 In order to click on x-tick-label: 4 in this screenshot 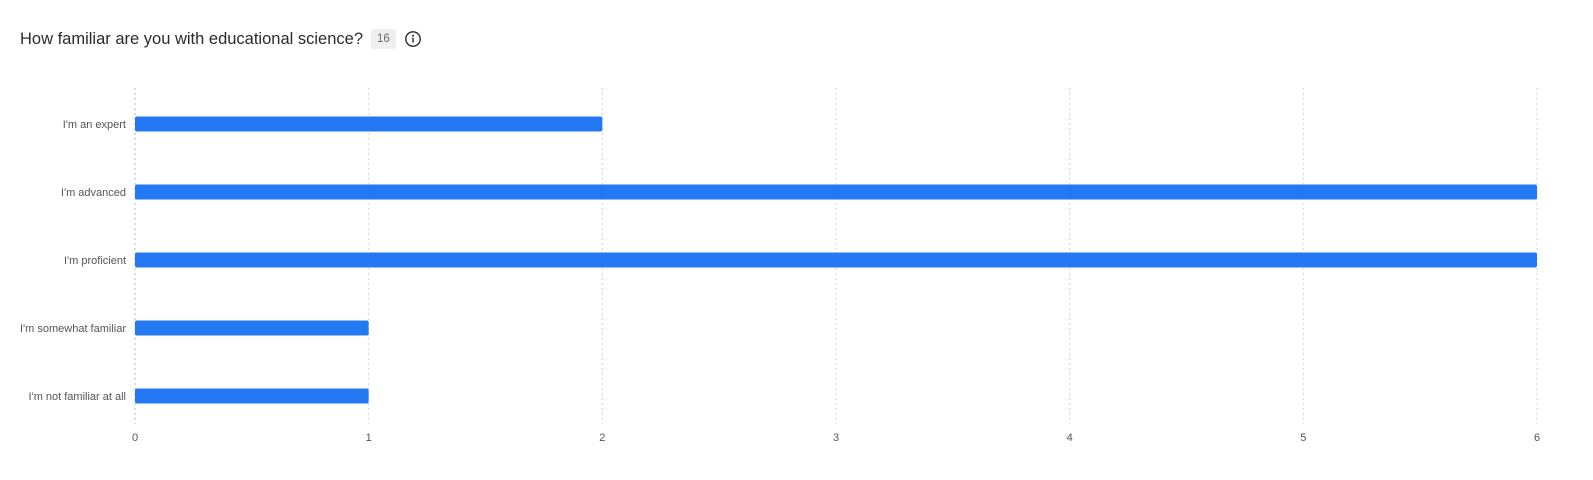, I will do `click(1070, 438)`.